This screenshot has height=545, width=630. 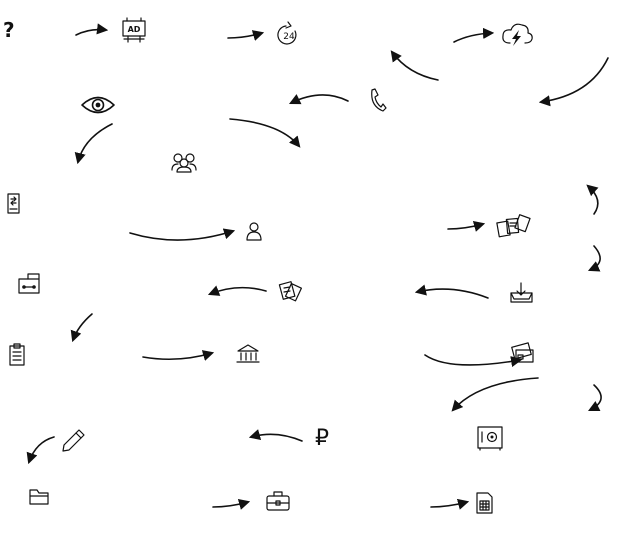 What do you see at coordinates (39, 497) in the screenshot?
I see `folder-icon` at bounding box center [39, 497].